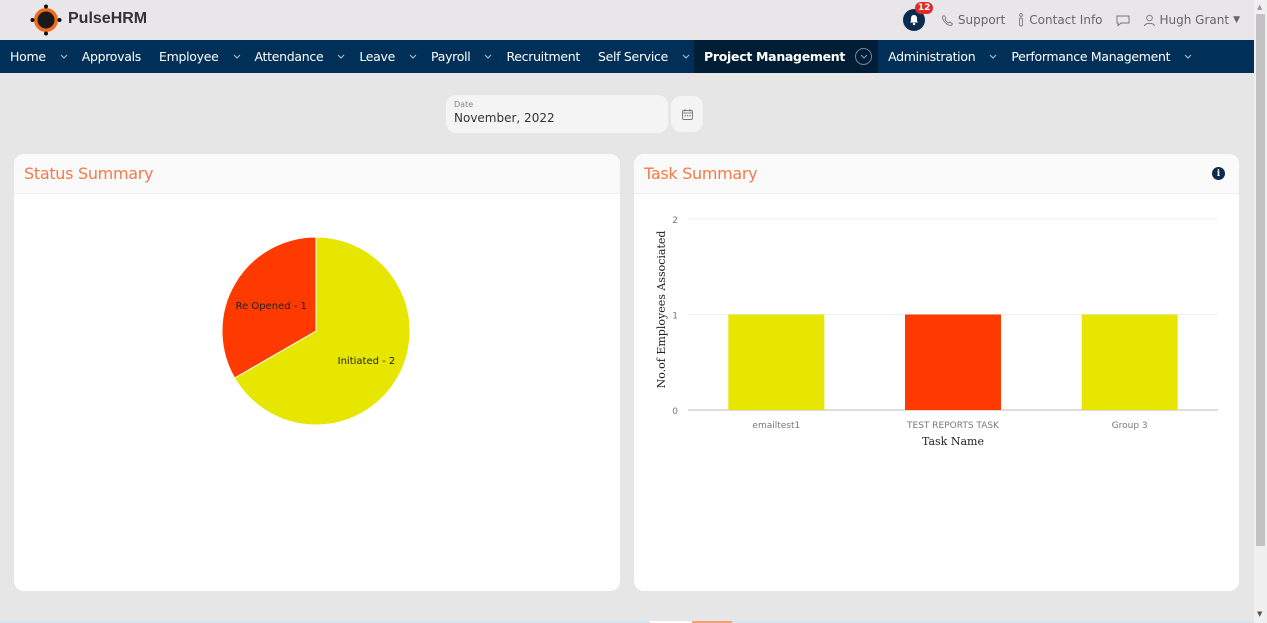 The height and width of the screenshot is (623, 1267). What do you see at coordinates (504, 118) in the screenshot?
I see `date-field-value: November, 2022` at bounding box center [504, 118].